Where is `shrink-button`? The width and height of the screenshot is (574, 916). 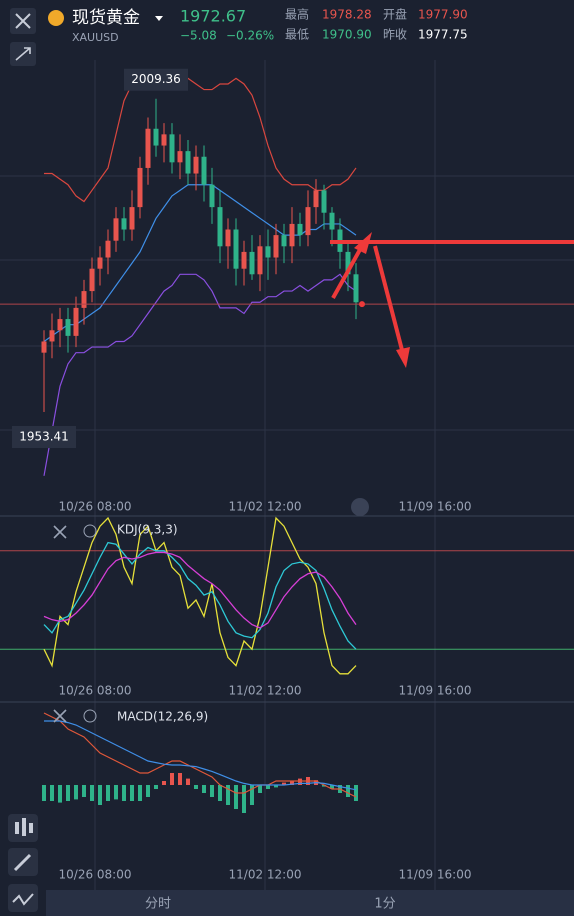
shrink-button is located at coordinates (23, 54).